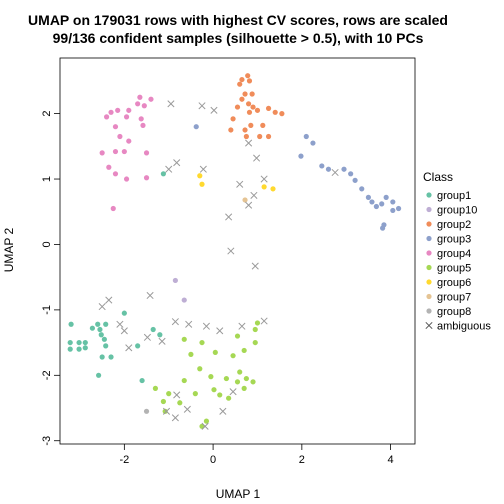 The height and width of the screenshot is (504, 504). What do you see at coordinates (47, 244) in the screenshot?
I see `y-tick-label: 0` at bounding box center [47, 244].